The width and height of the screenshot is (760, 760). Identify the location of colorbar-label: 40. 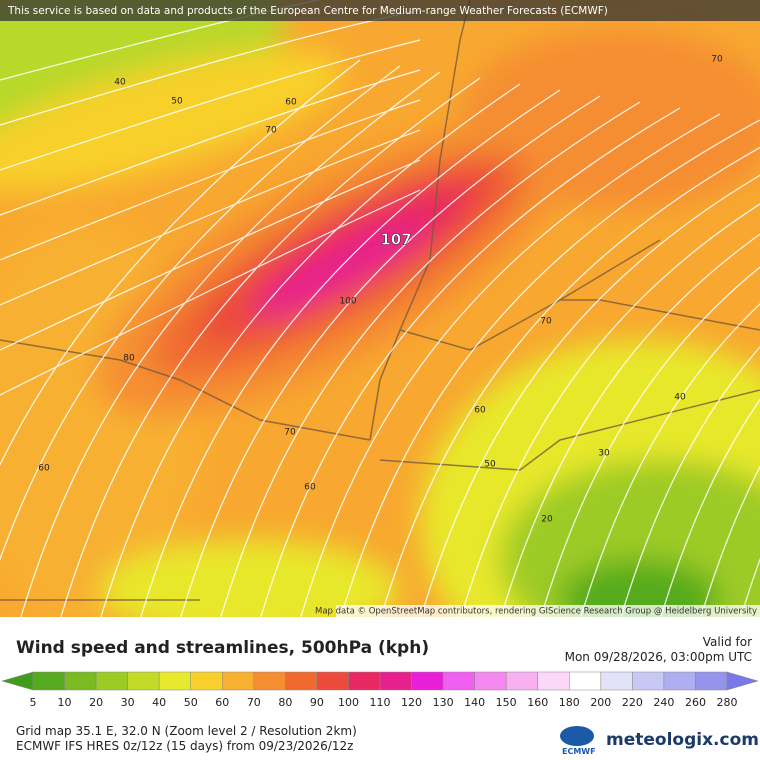
(159, 702).